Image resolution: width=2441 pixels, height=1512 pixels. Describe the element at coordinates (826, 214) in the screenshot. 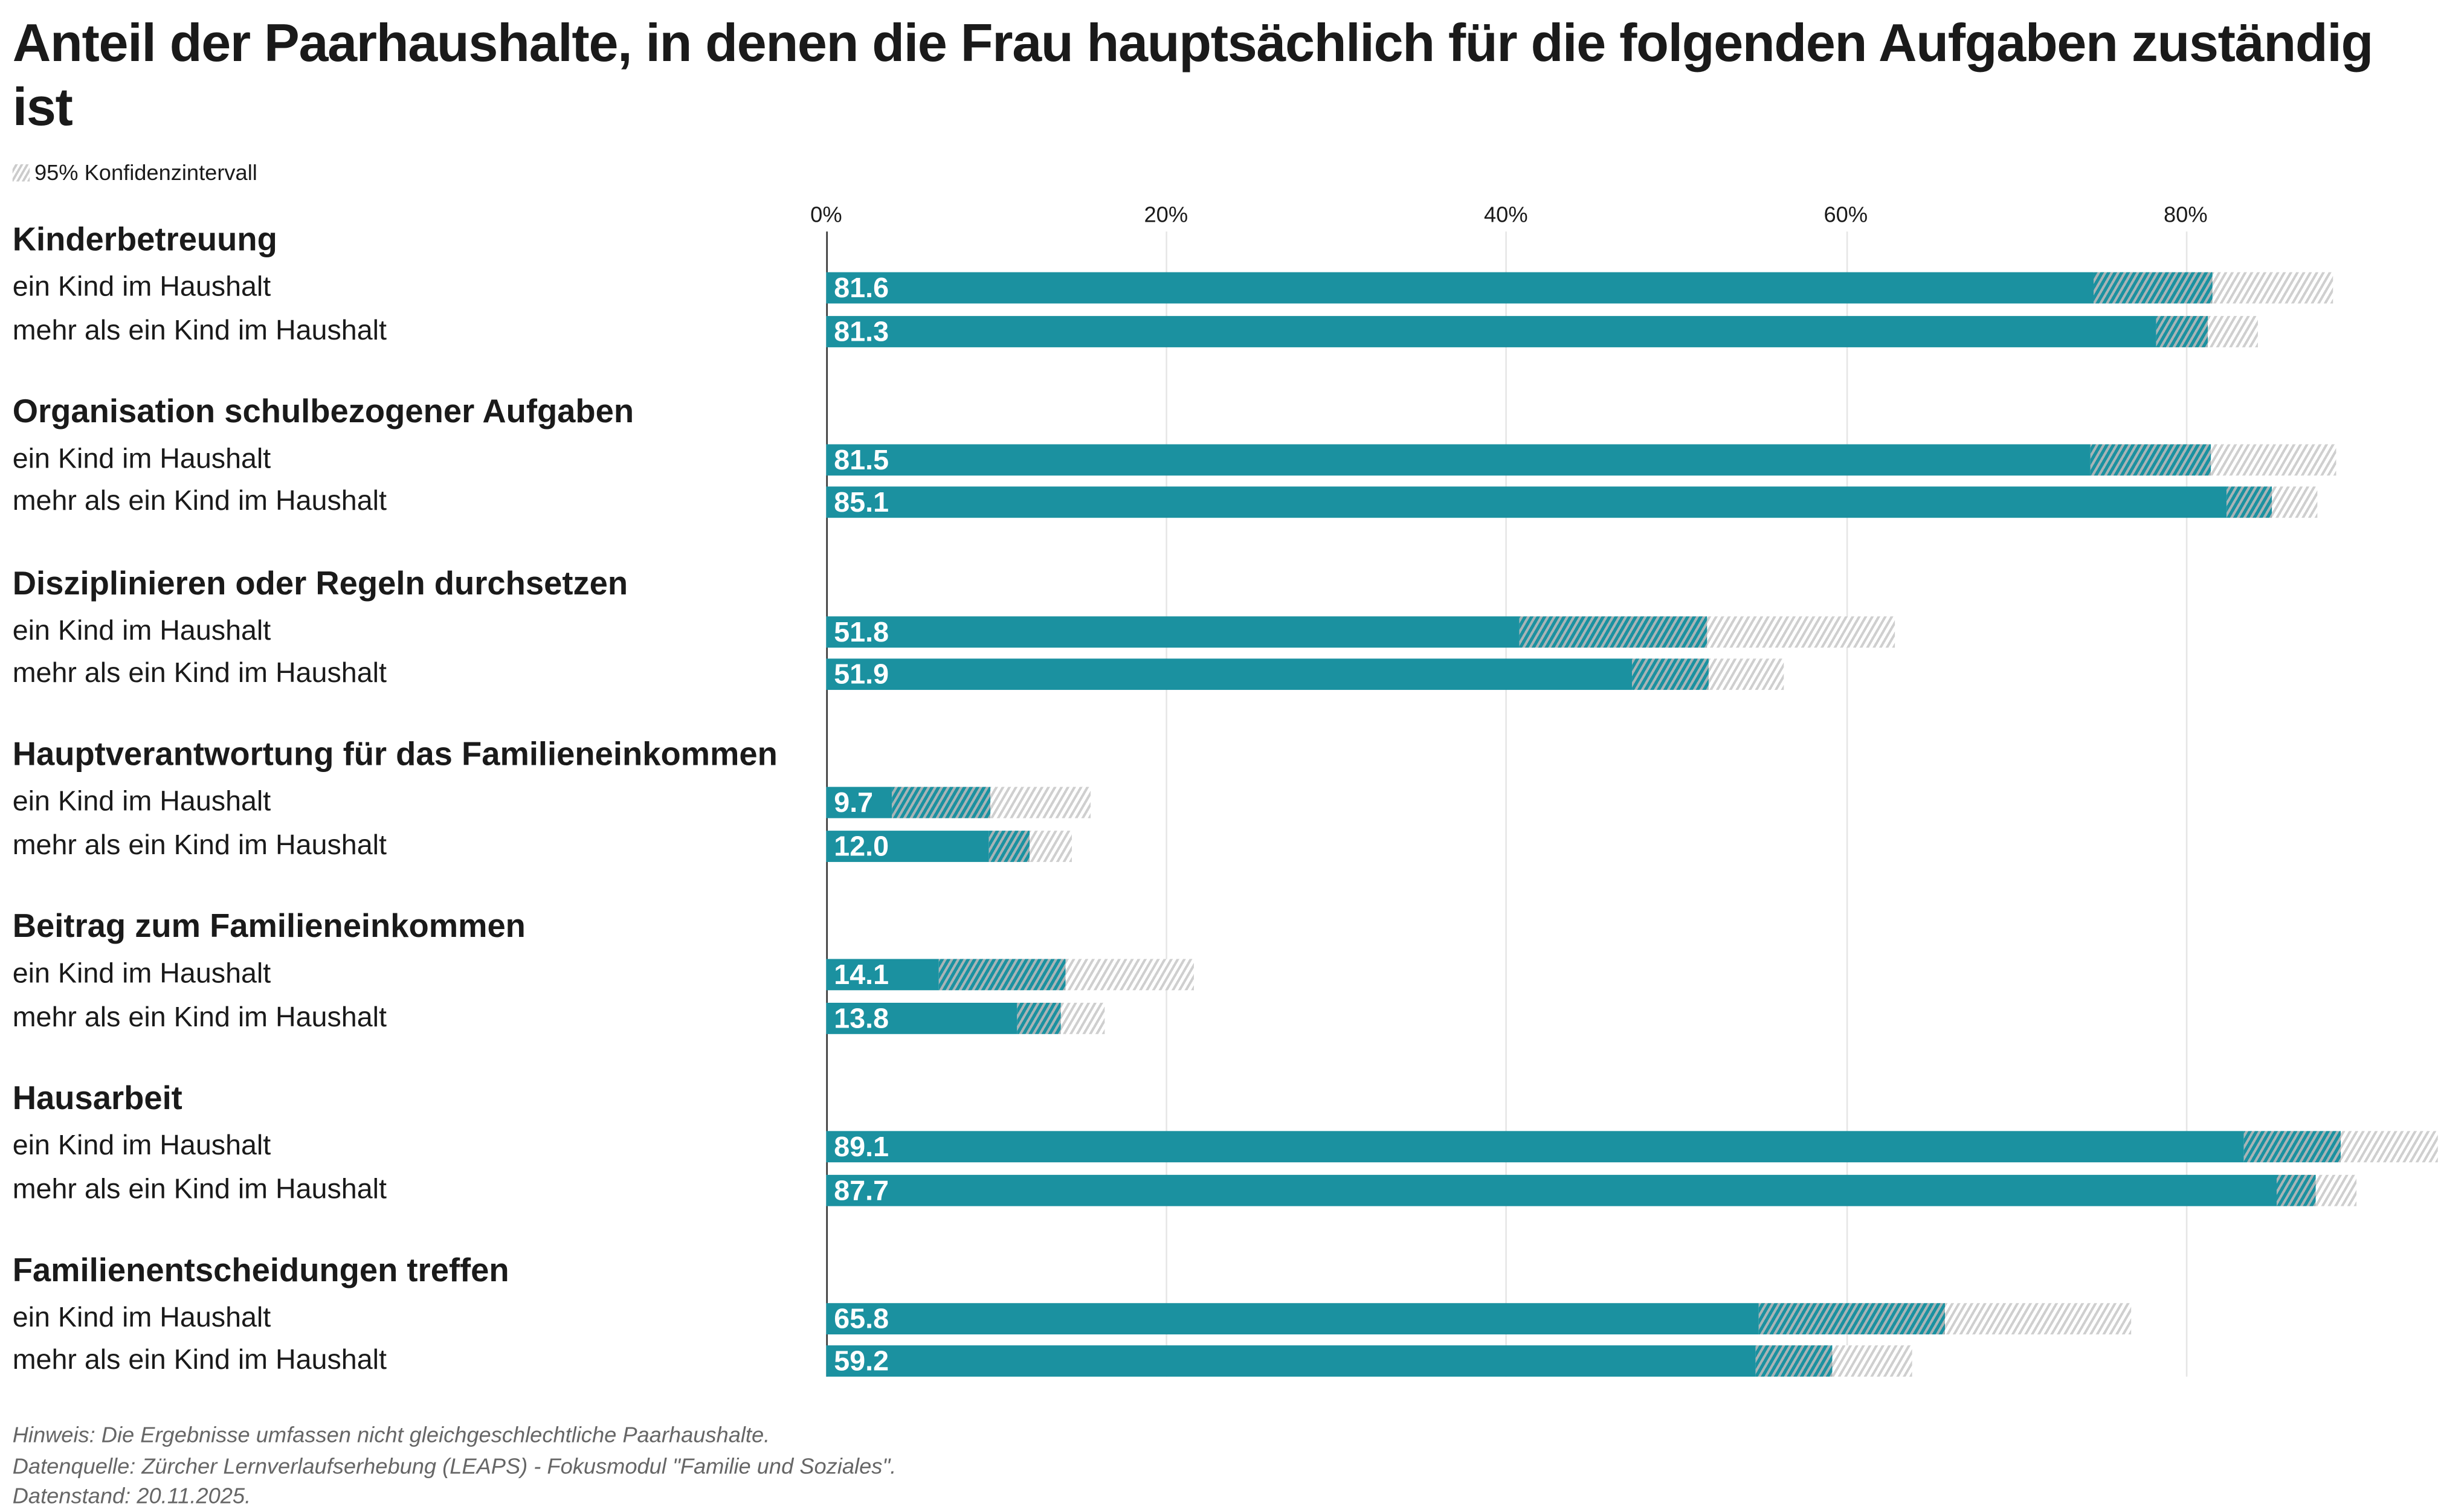

I see `x-tick-label: 0%` at that location.